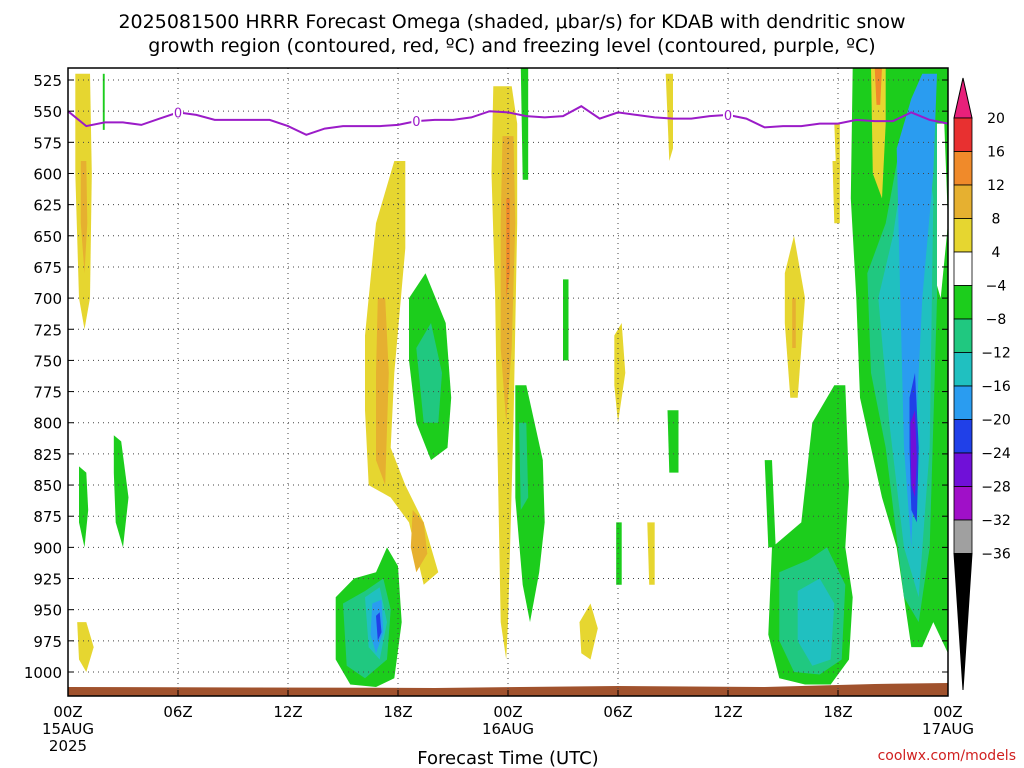  Describe the element at coordinates (508, 120) in the screenshot. I see `freezing-level-line` at that location.